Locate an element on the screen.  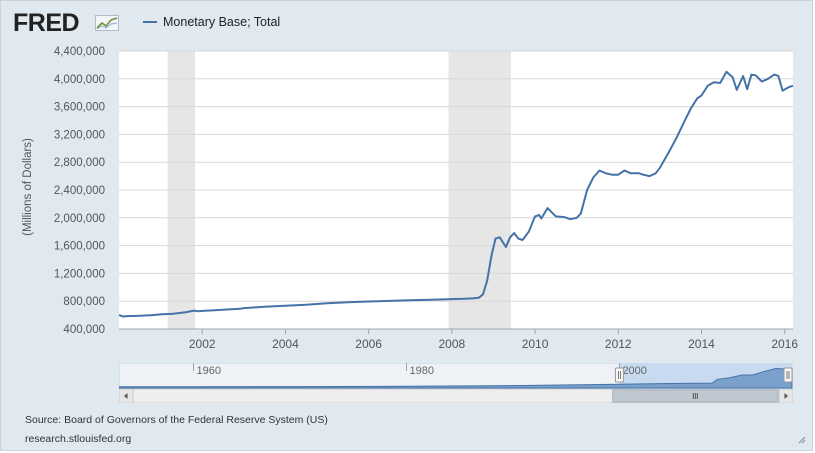
fred-graph-mark-icon is located at coordinates (107, 23).